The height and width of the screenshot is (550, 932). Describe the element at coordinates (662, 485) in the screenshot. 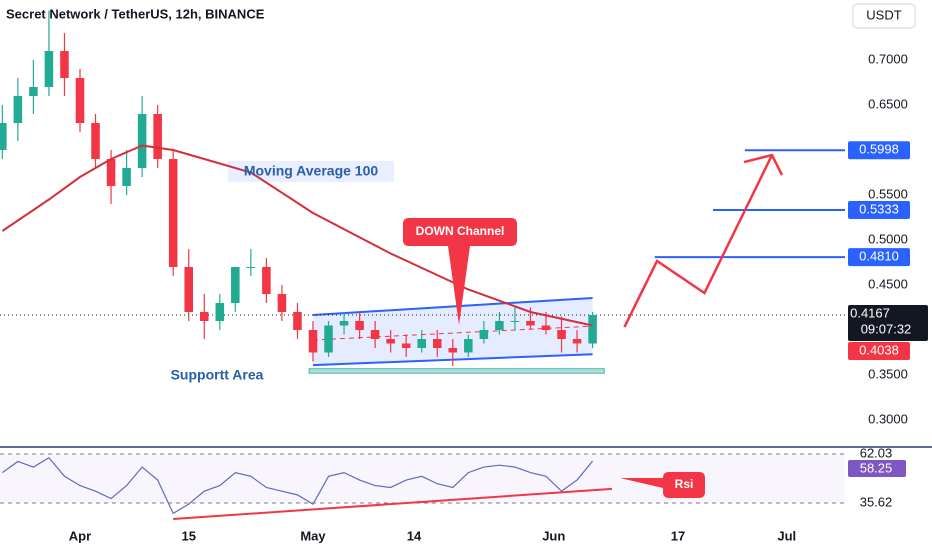

I see `rsi-callout` at that location.